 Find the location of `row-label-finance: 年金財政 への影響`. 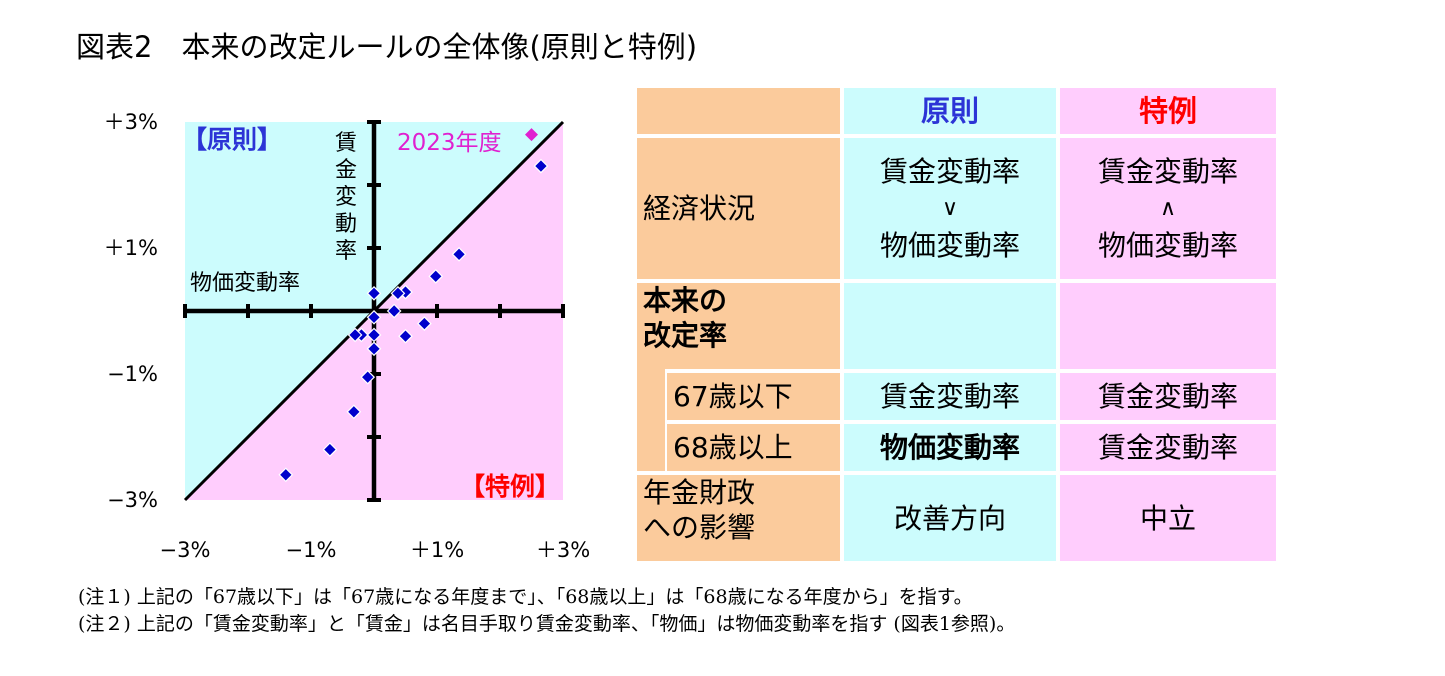

row-label-finance: 年金財政 への影響 is located at coordinates (738, 518).